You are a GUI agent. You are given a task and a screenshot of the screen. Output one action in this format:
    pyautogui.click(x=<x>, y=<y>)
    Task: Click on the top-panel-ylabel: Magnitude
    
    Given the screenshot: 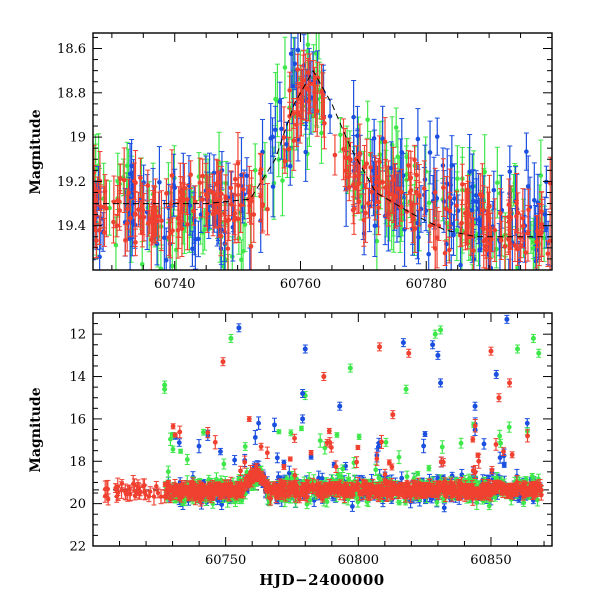 What is the action you would take?
    pyautogui.click(x=36, y=151)
    